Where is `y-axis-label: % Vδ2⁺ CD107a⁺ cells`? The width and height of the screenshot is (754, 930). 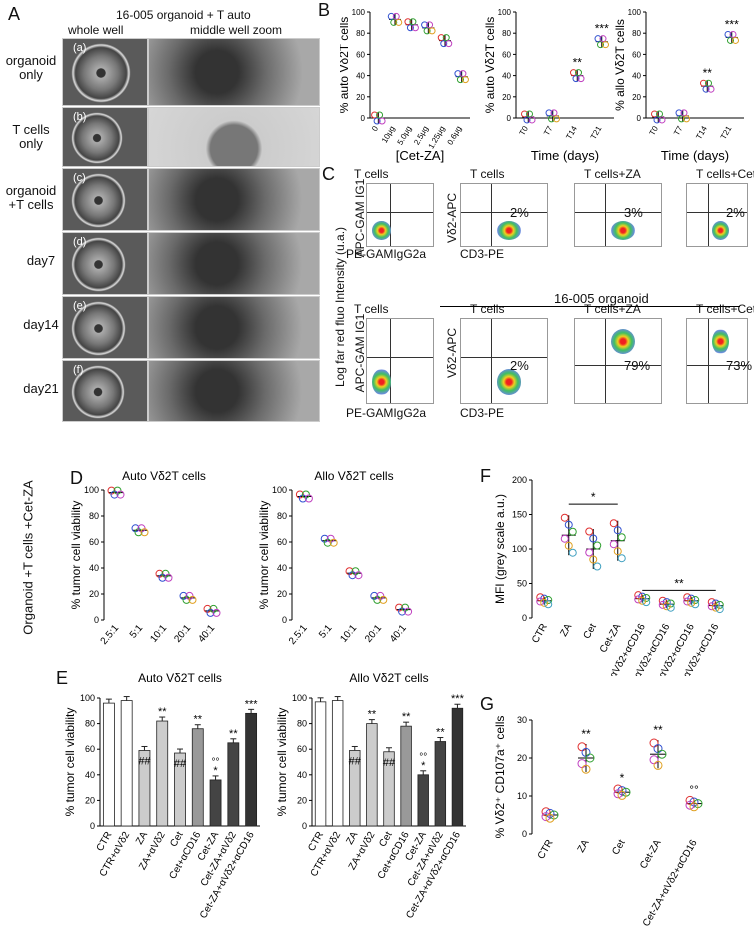
y-axis-label: % Vδ2⁺ CD107a⁺ cells is located at coordinates (500, 777).